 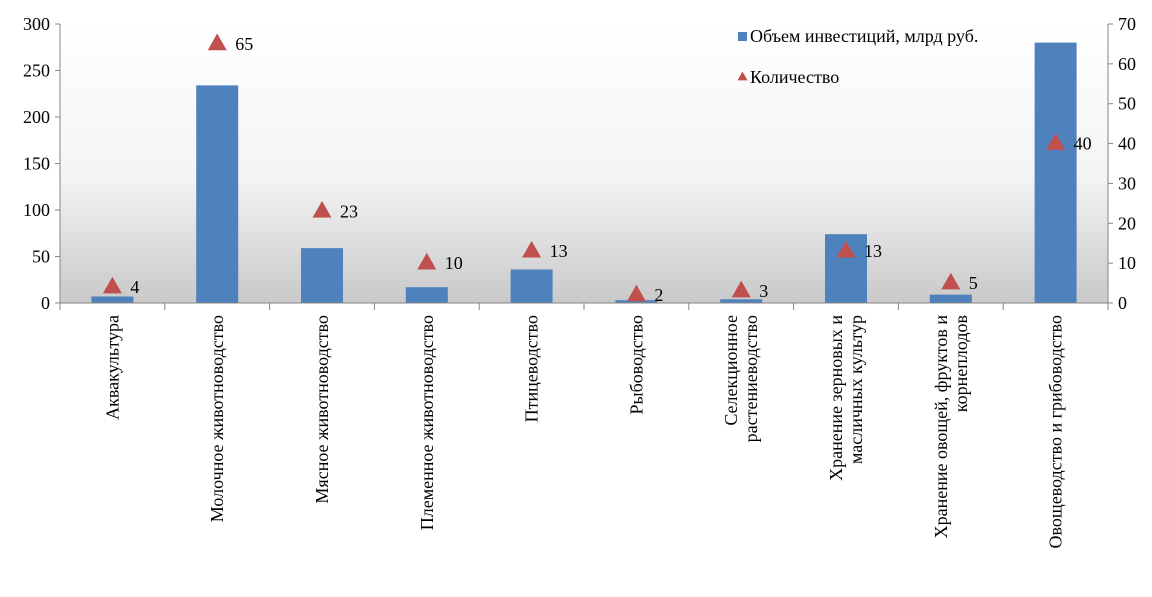 I want to click on y-left-tick-label: 0, so click(x=45, y=303).